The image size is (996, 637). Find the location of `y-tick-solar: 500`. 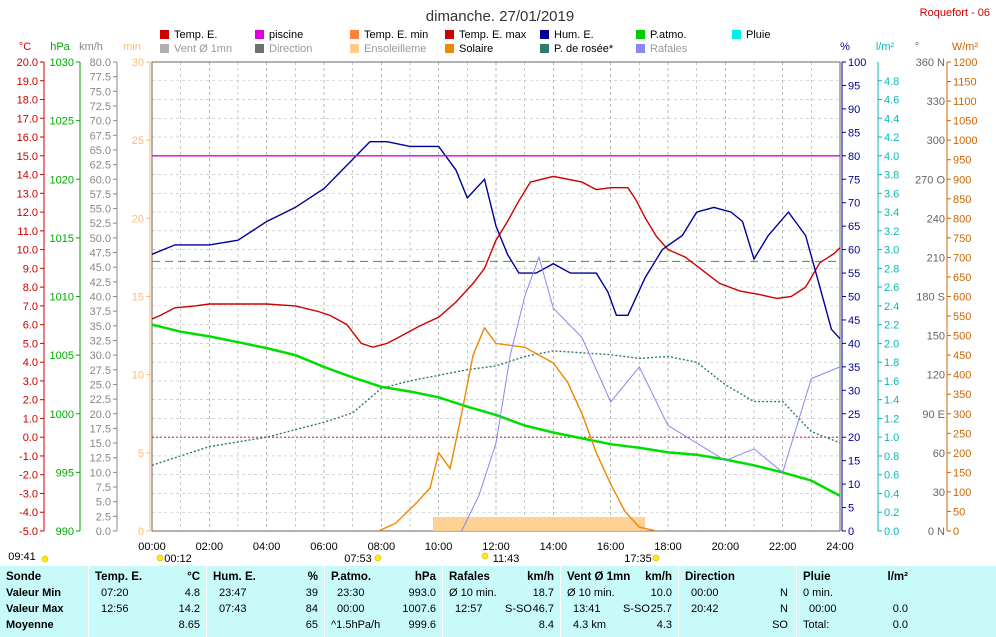

y-tick-solar: 500 is located at coordinates (962, 337).